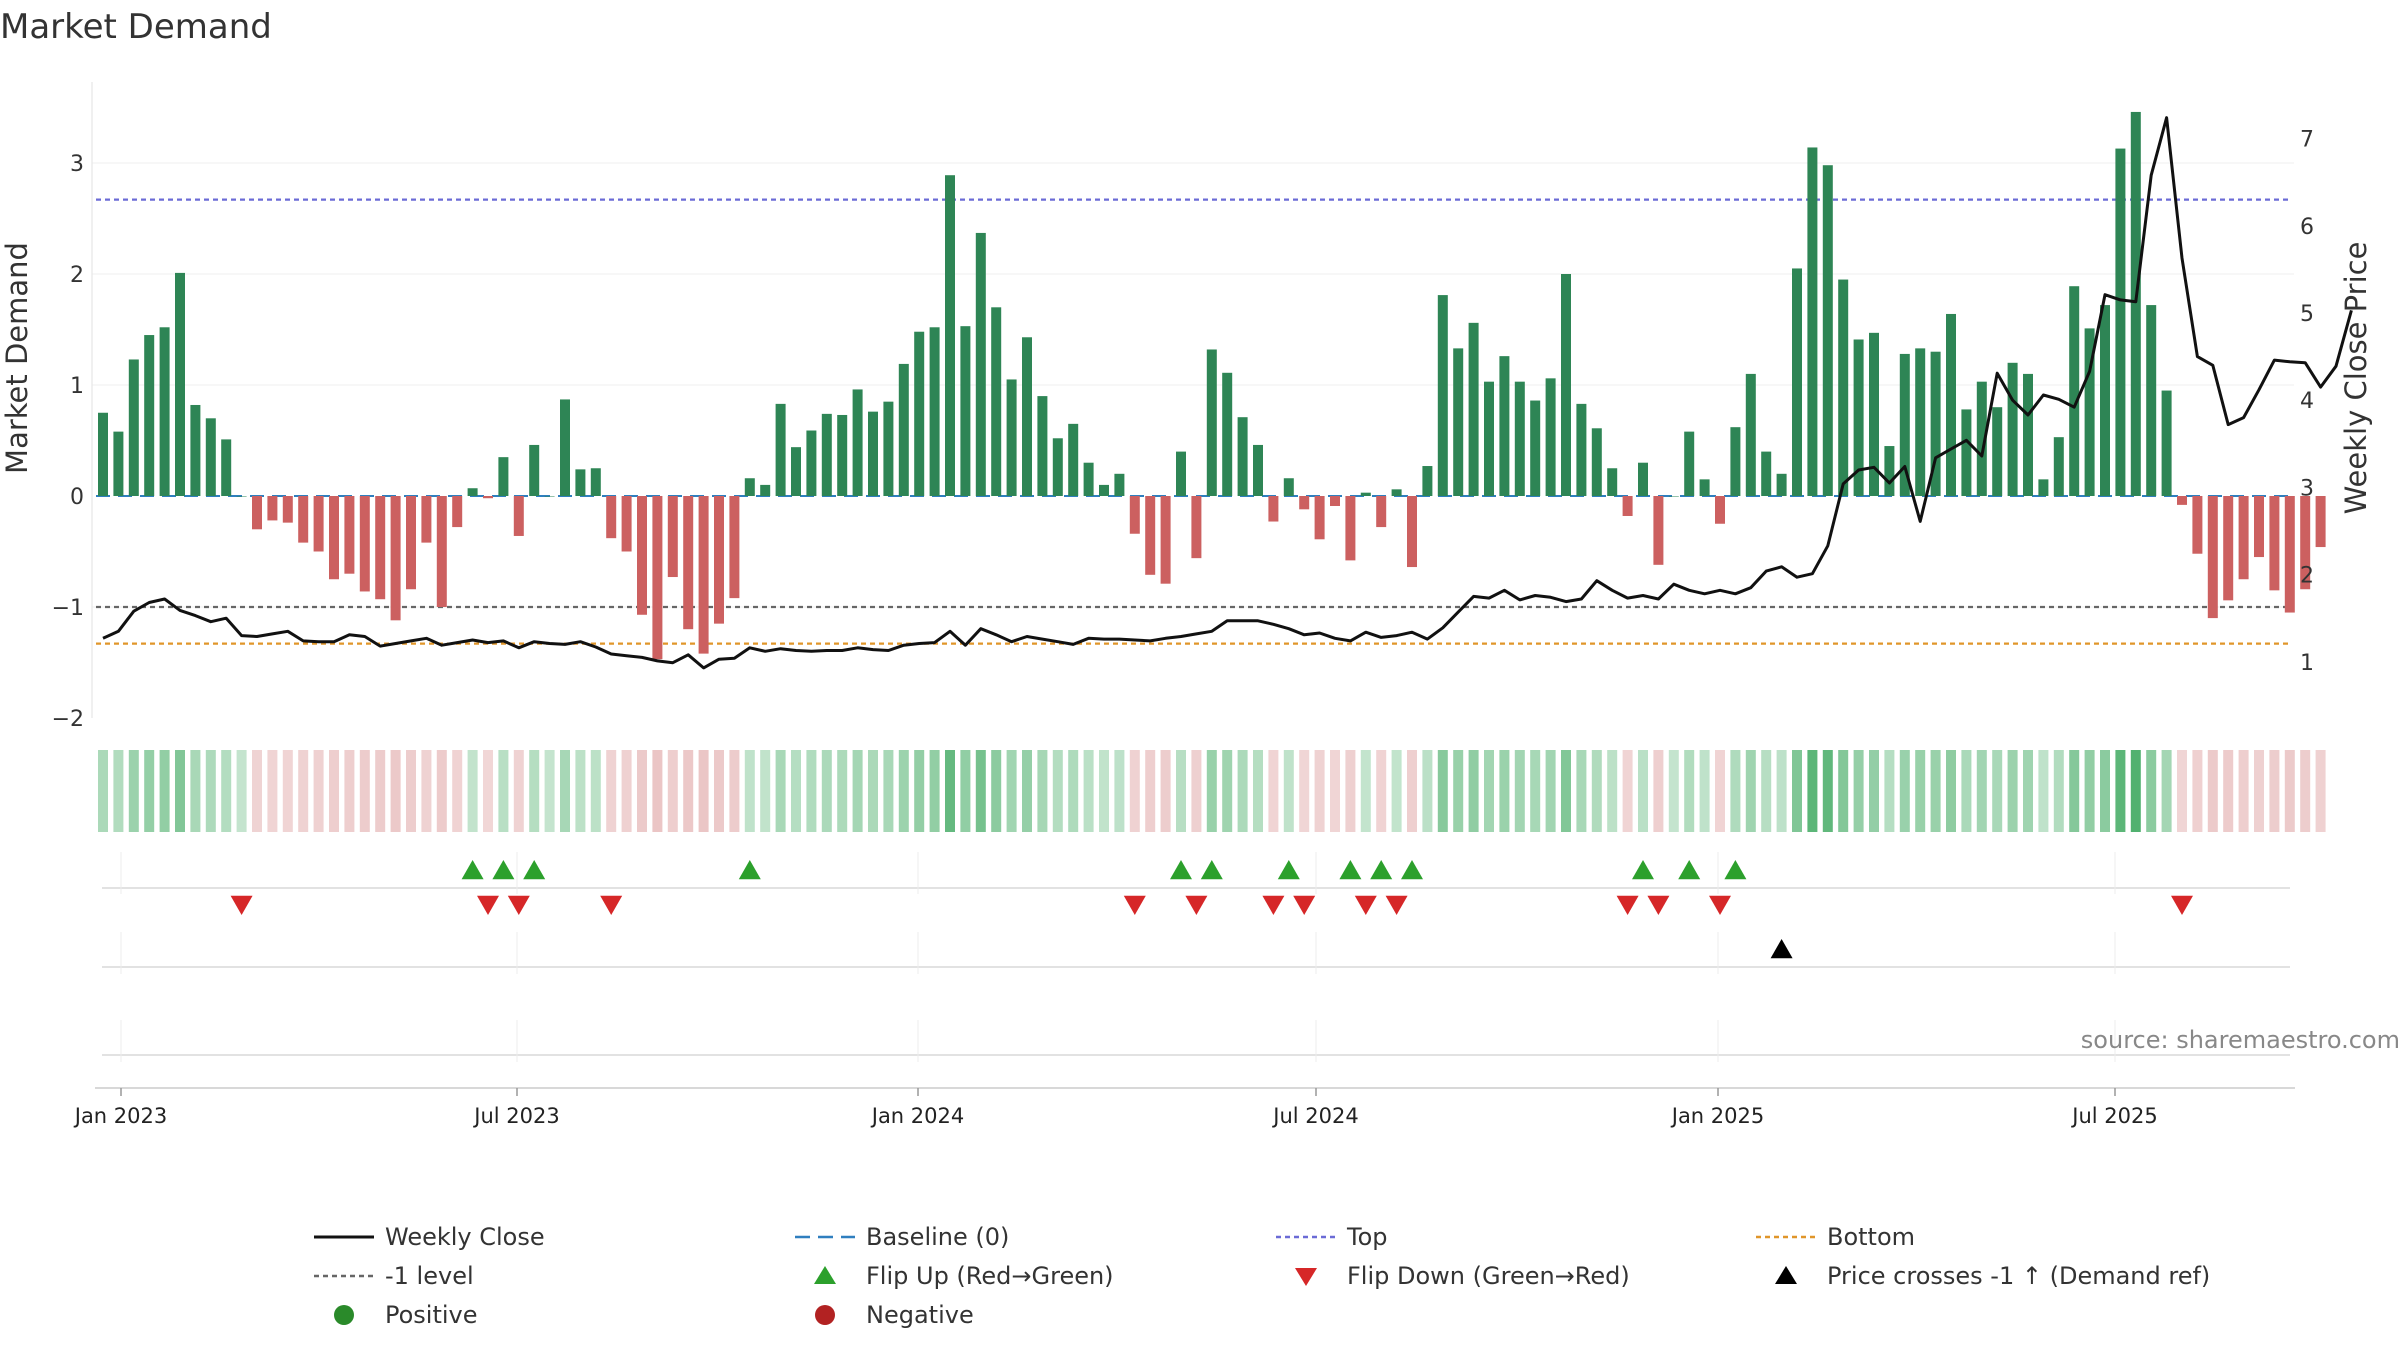  What do you see at coordinates (2240, 1040) in the screenshot?
I see `source-label: source: sharemaestro.com` at bounding box center [2240, 1040].